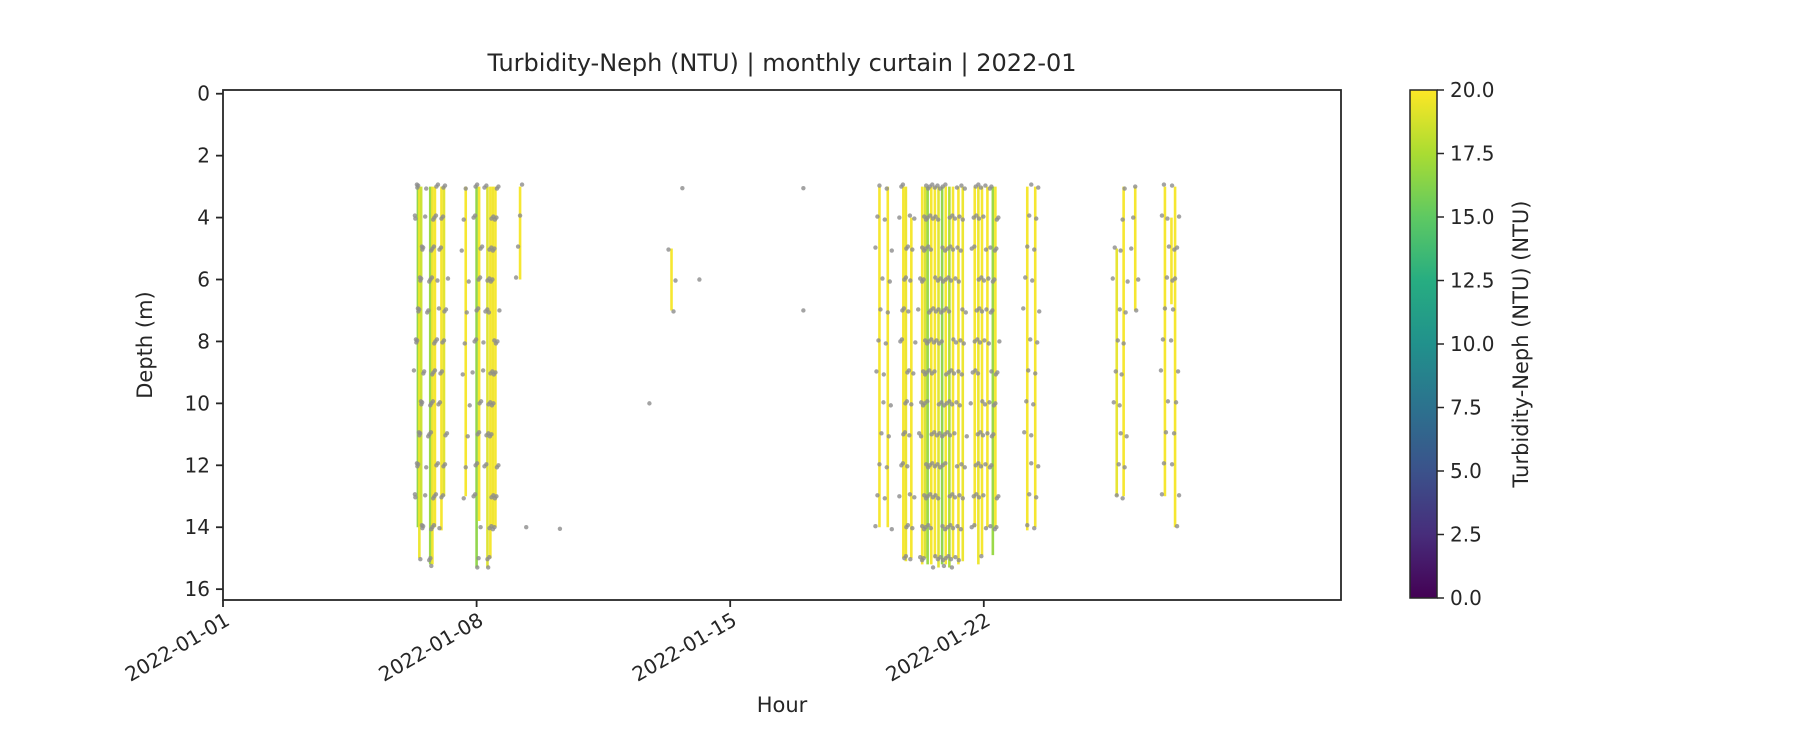 This screenshot has width=1800, height=750. I want to click on x-axis-ticks: 2022-01-01 2022-01-08 2022-01-15 2022-01-22, so click(557, 643).